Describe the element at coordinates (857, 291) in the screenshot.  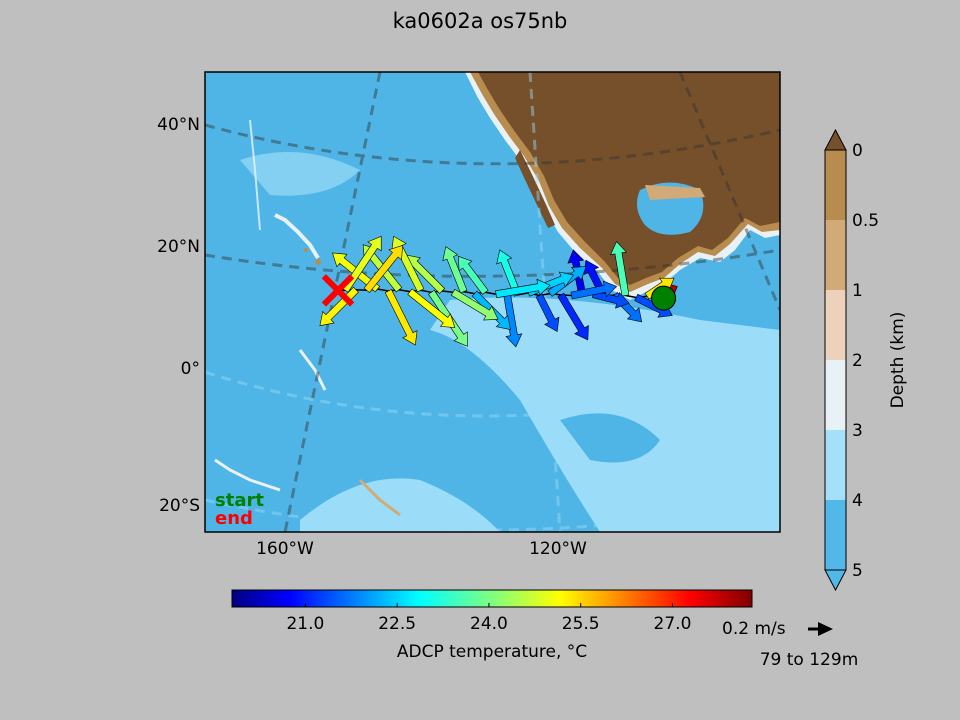
I see `depth-tick-label: 1` at that location.